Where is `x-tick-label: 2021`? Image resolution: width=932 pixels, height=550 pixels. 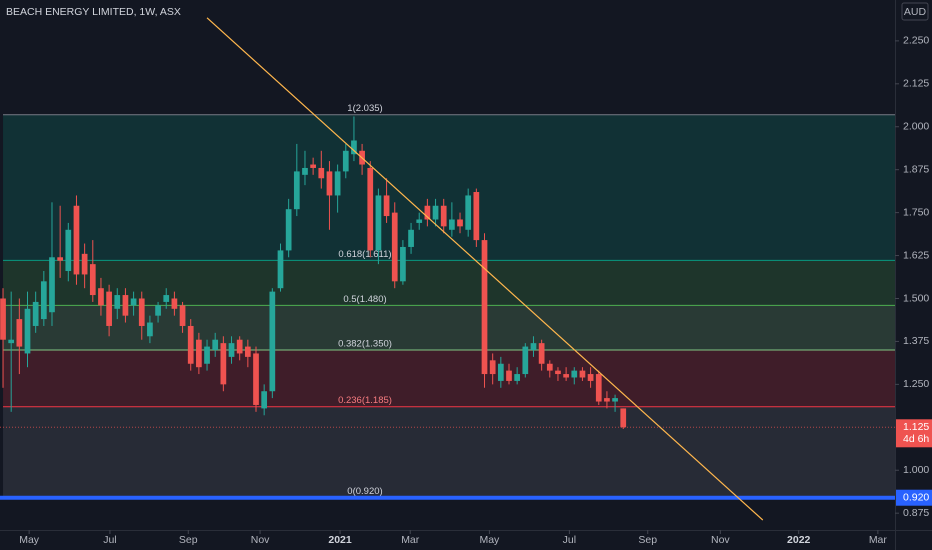 x-tick-label: 2021 is located at coordinates (340, 540).